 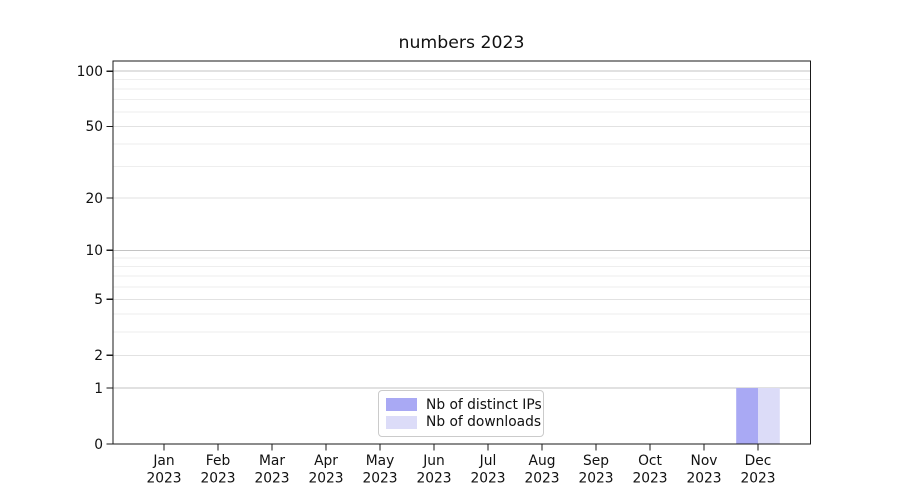 I want to click on x-tick-label-month: Mar, so click(x=272, y=461).